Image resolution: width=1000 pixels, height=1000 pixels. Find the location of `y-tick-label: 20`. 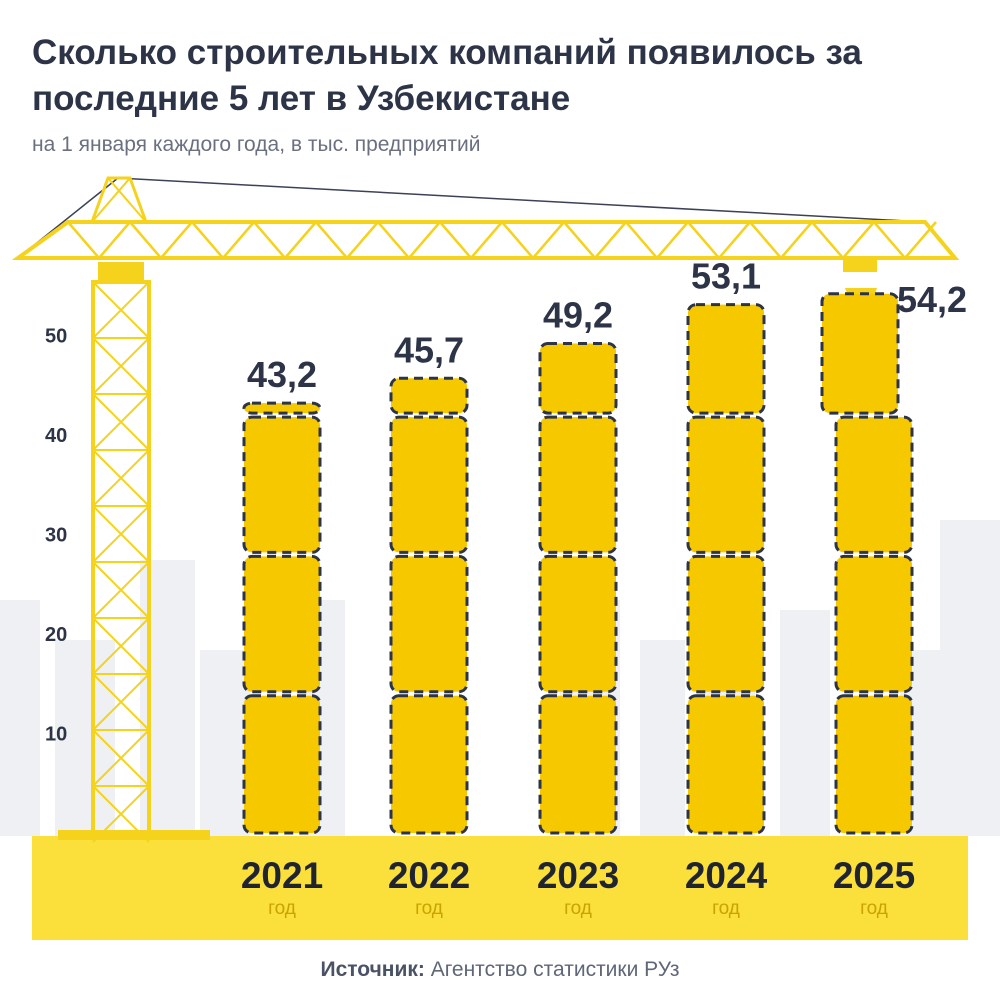

y-tick-label: 20 is located at coordinates (56, 635).